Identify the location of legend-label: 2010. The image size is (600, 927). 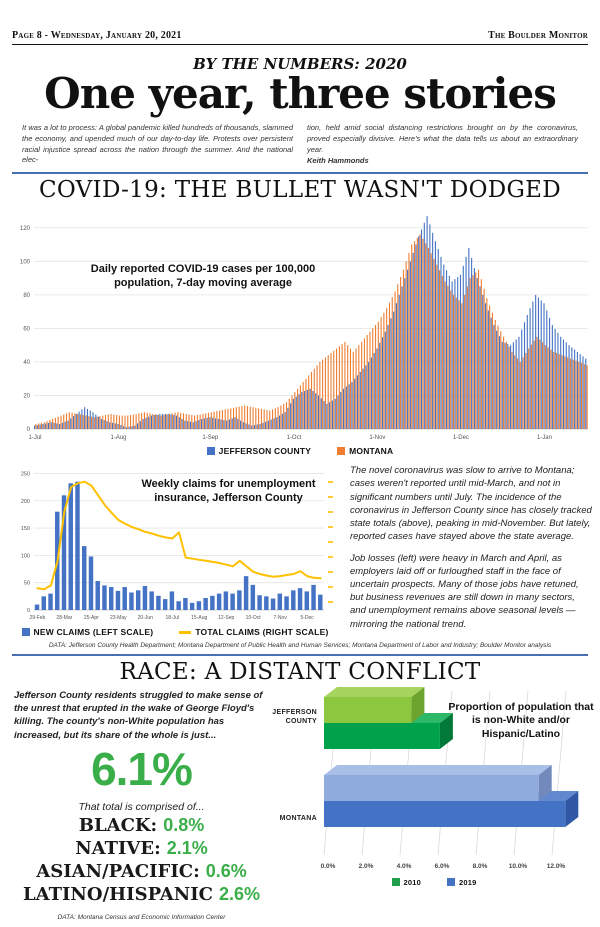
(412, 882).